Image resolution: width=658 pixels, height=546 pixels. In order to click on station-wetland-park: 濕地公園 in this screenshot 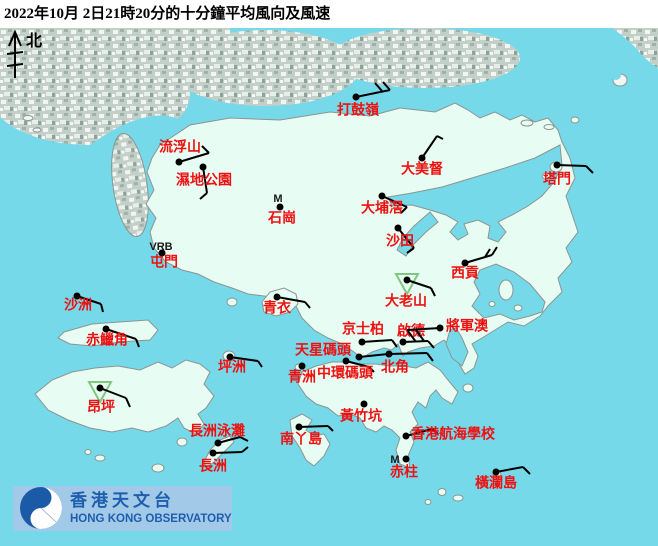, I will do `click(204, 181)`.